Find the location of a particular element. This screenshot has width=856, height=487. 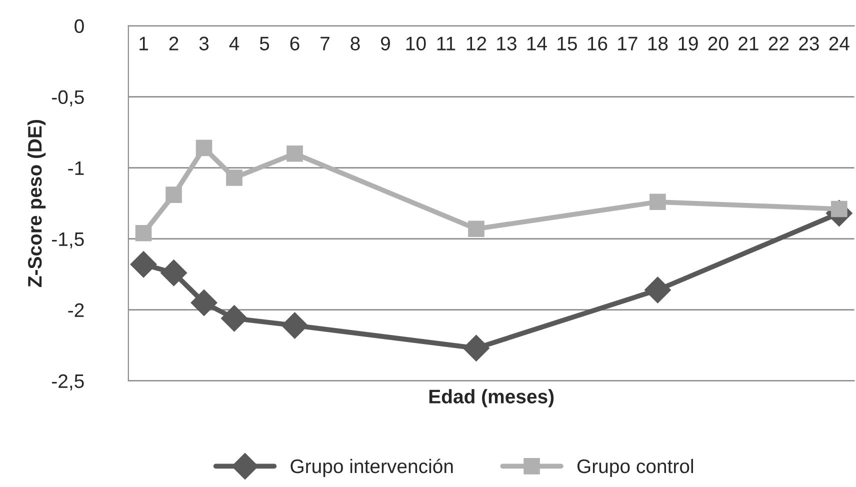

x-tick-label: 8 is located at coordinates (355, 43).